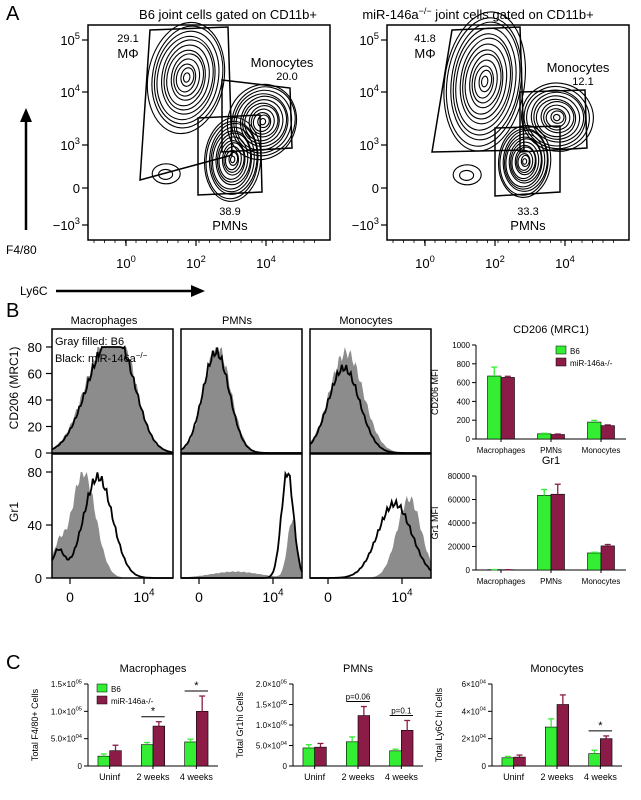 The image size is (641, 800). What do you see at coordinates (268, 705) in the screenshot?
I see `bar-ytick-label-base: 1.5×10` at bounding box center [268, 705].